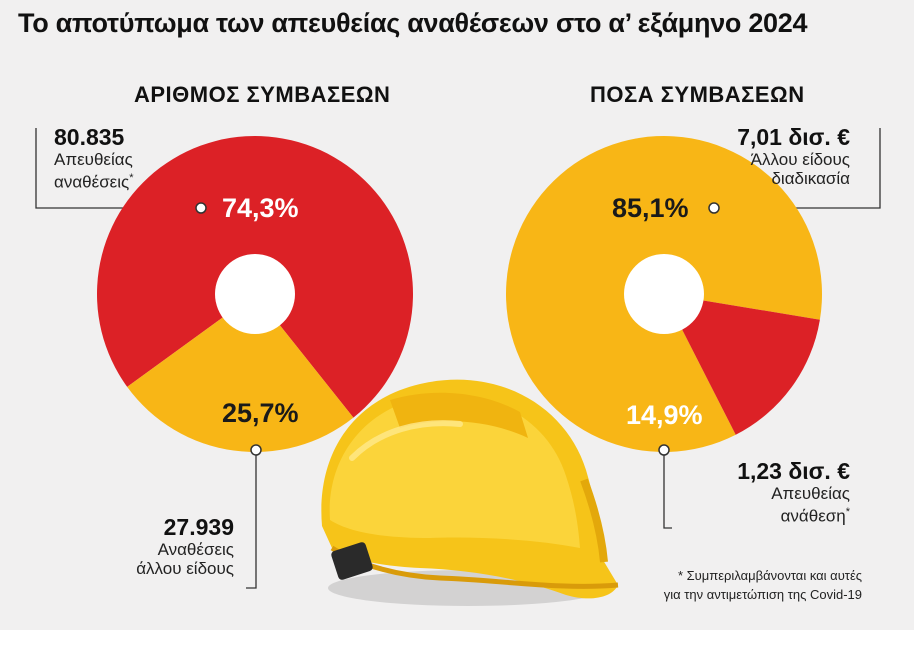 The image size is (914, 672). I want to click on callout-value: 7,01 δισ. €, so click(793, 137).